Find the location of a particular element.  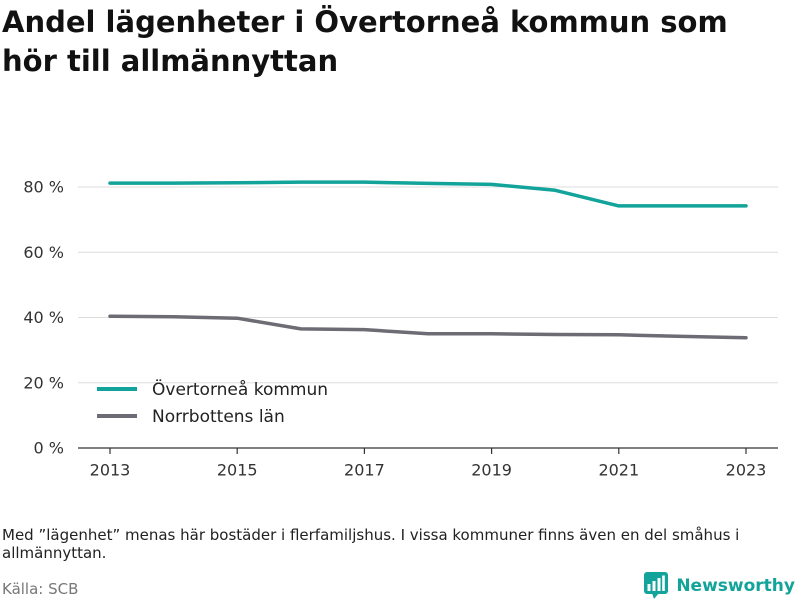

newsworthy-wordmark: Newsworthy is located at coordinates (735, 586).